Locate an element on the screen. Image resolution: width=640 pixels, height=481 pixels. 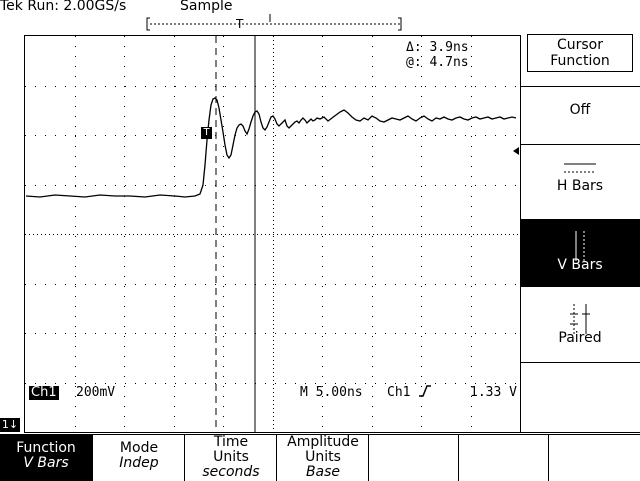
bottom-button-time-units-label: Time Units is located at coordinates (231, 449).